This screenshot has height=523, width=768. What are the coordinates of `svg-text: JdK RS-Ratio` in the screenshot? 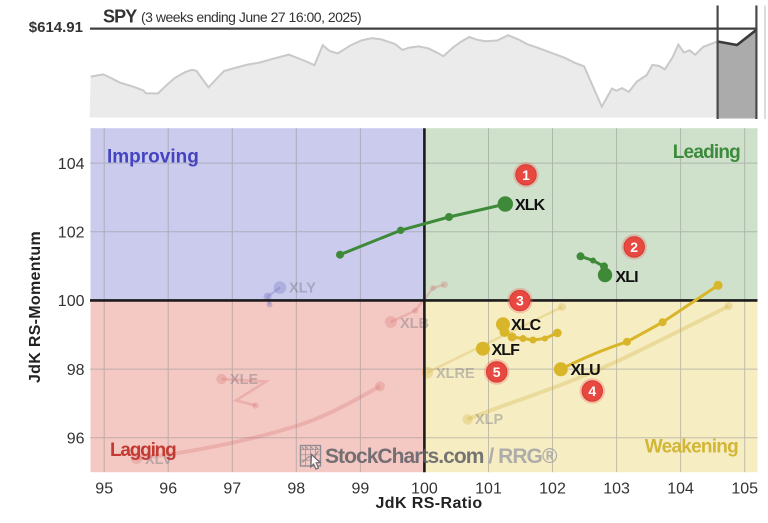 It's located at (428, 503).